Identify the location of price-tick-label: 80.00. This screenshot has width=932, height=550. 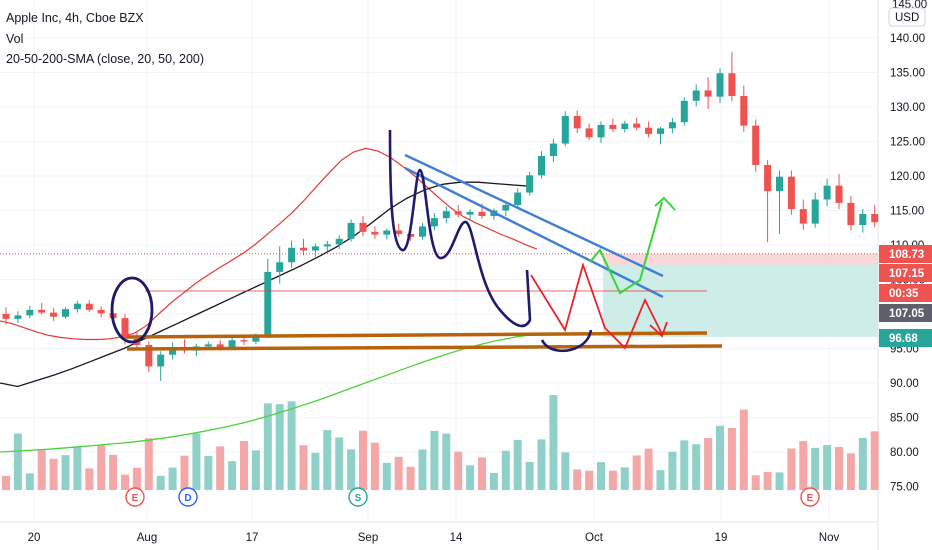
(904, 453).